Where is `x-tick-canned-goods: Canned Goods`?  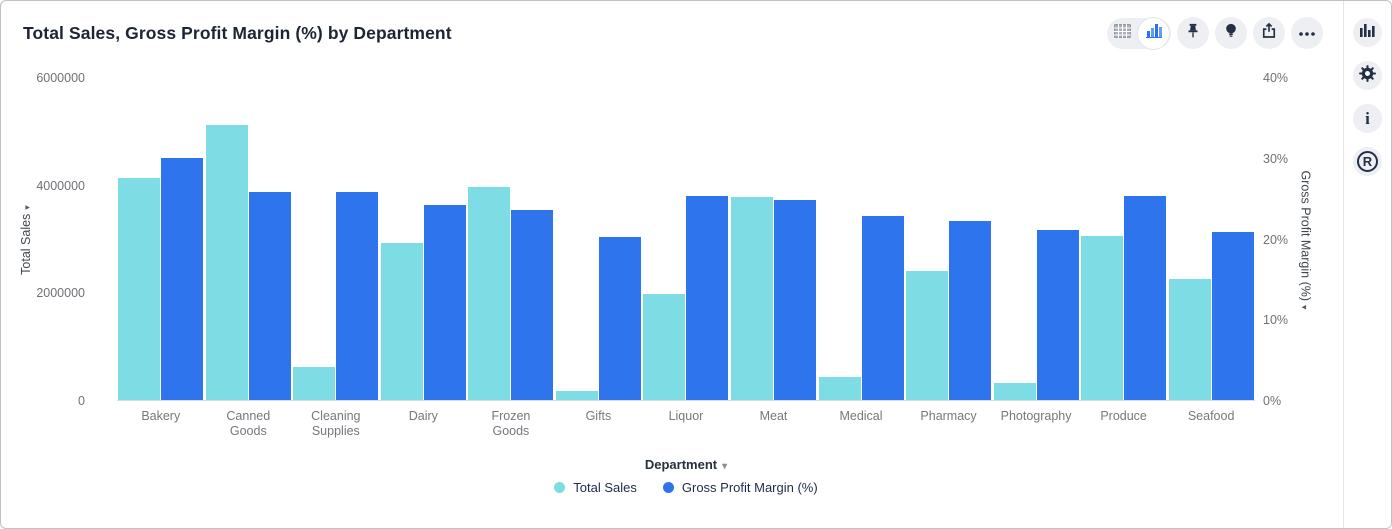
x-tick-canned-goods: Canned Goods is located at coordinates (248, 423).